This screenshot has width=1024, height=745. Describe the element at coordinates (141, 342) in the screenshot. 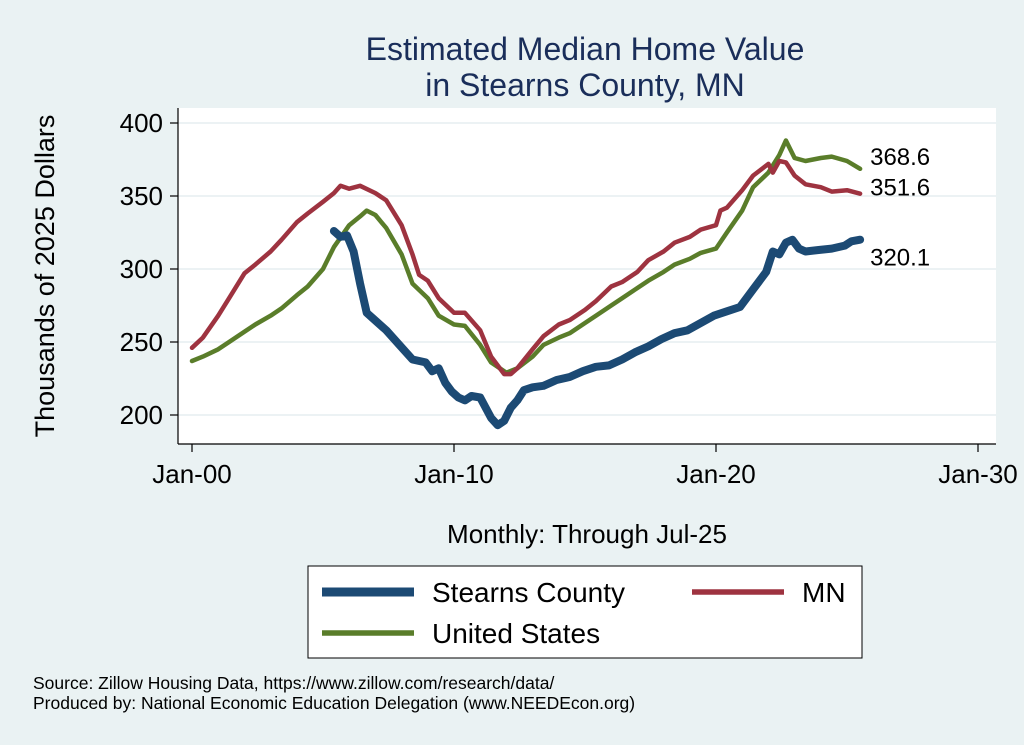

I see `y-tick-label: 250` at that location.